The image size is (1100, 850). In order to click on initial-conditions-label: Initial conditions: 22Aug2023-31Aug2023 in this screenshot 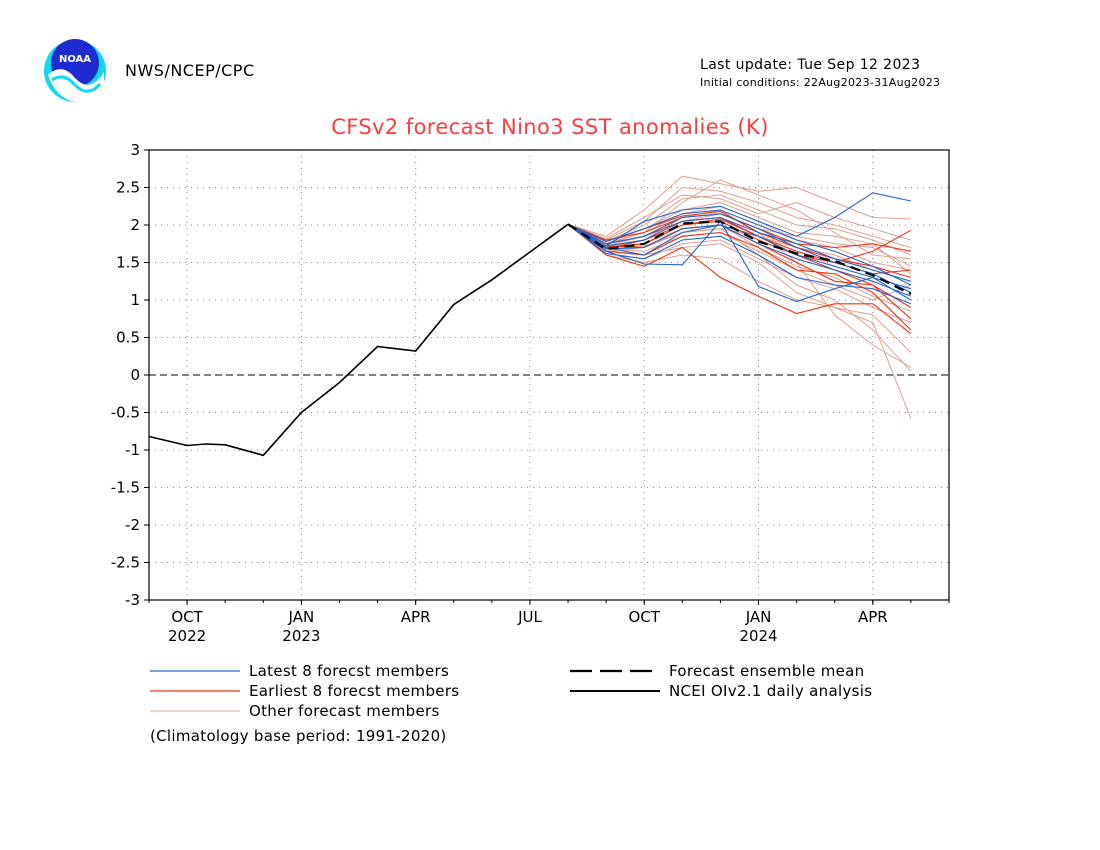, I will do `click(820, 82)`.